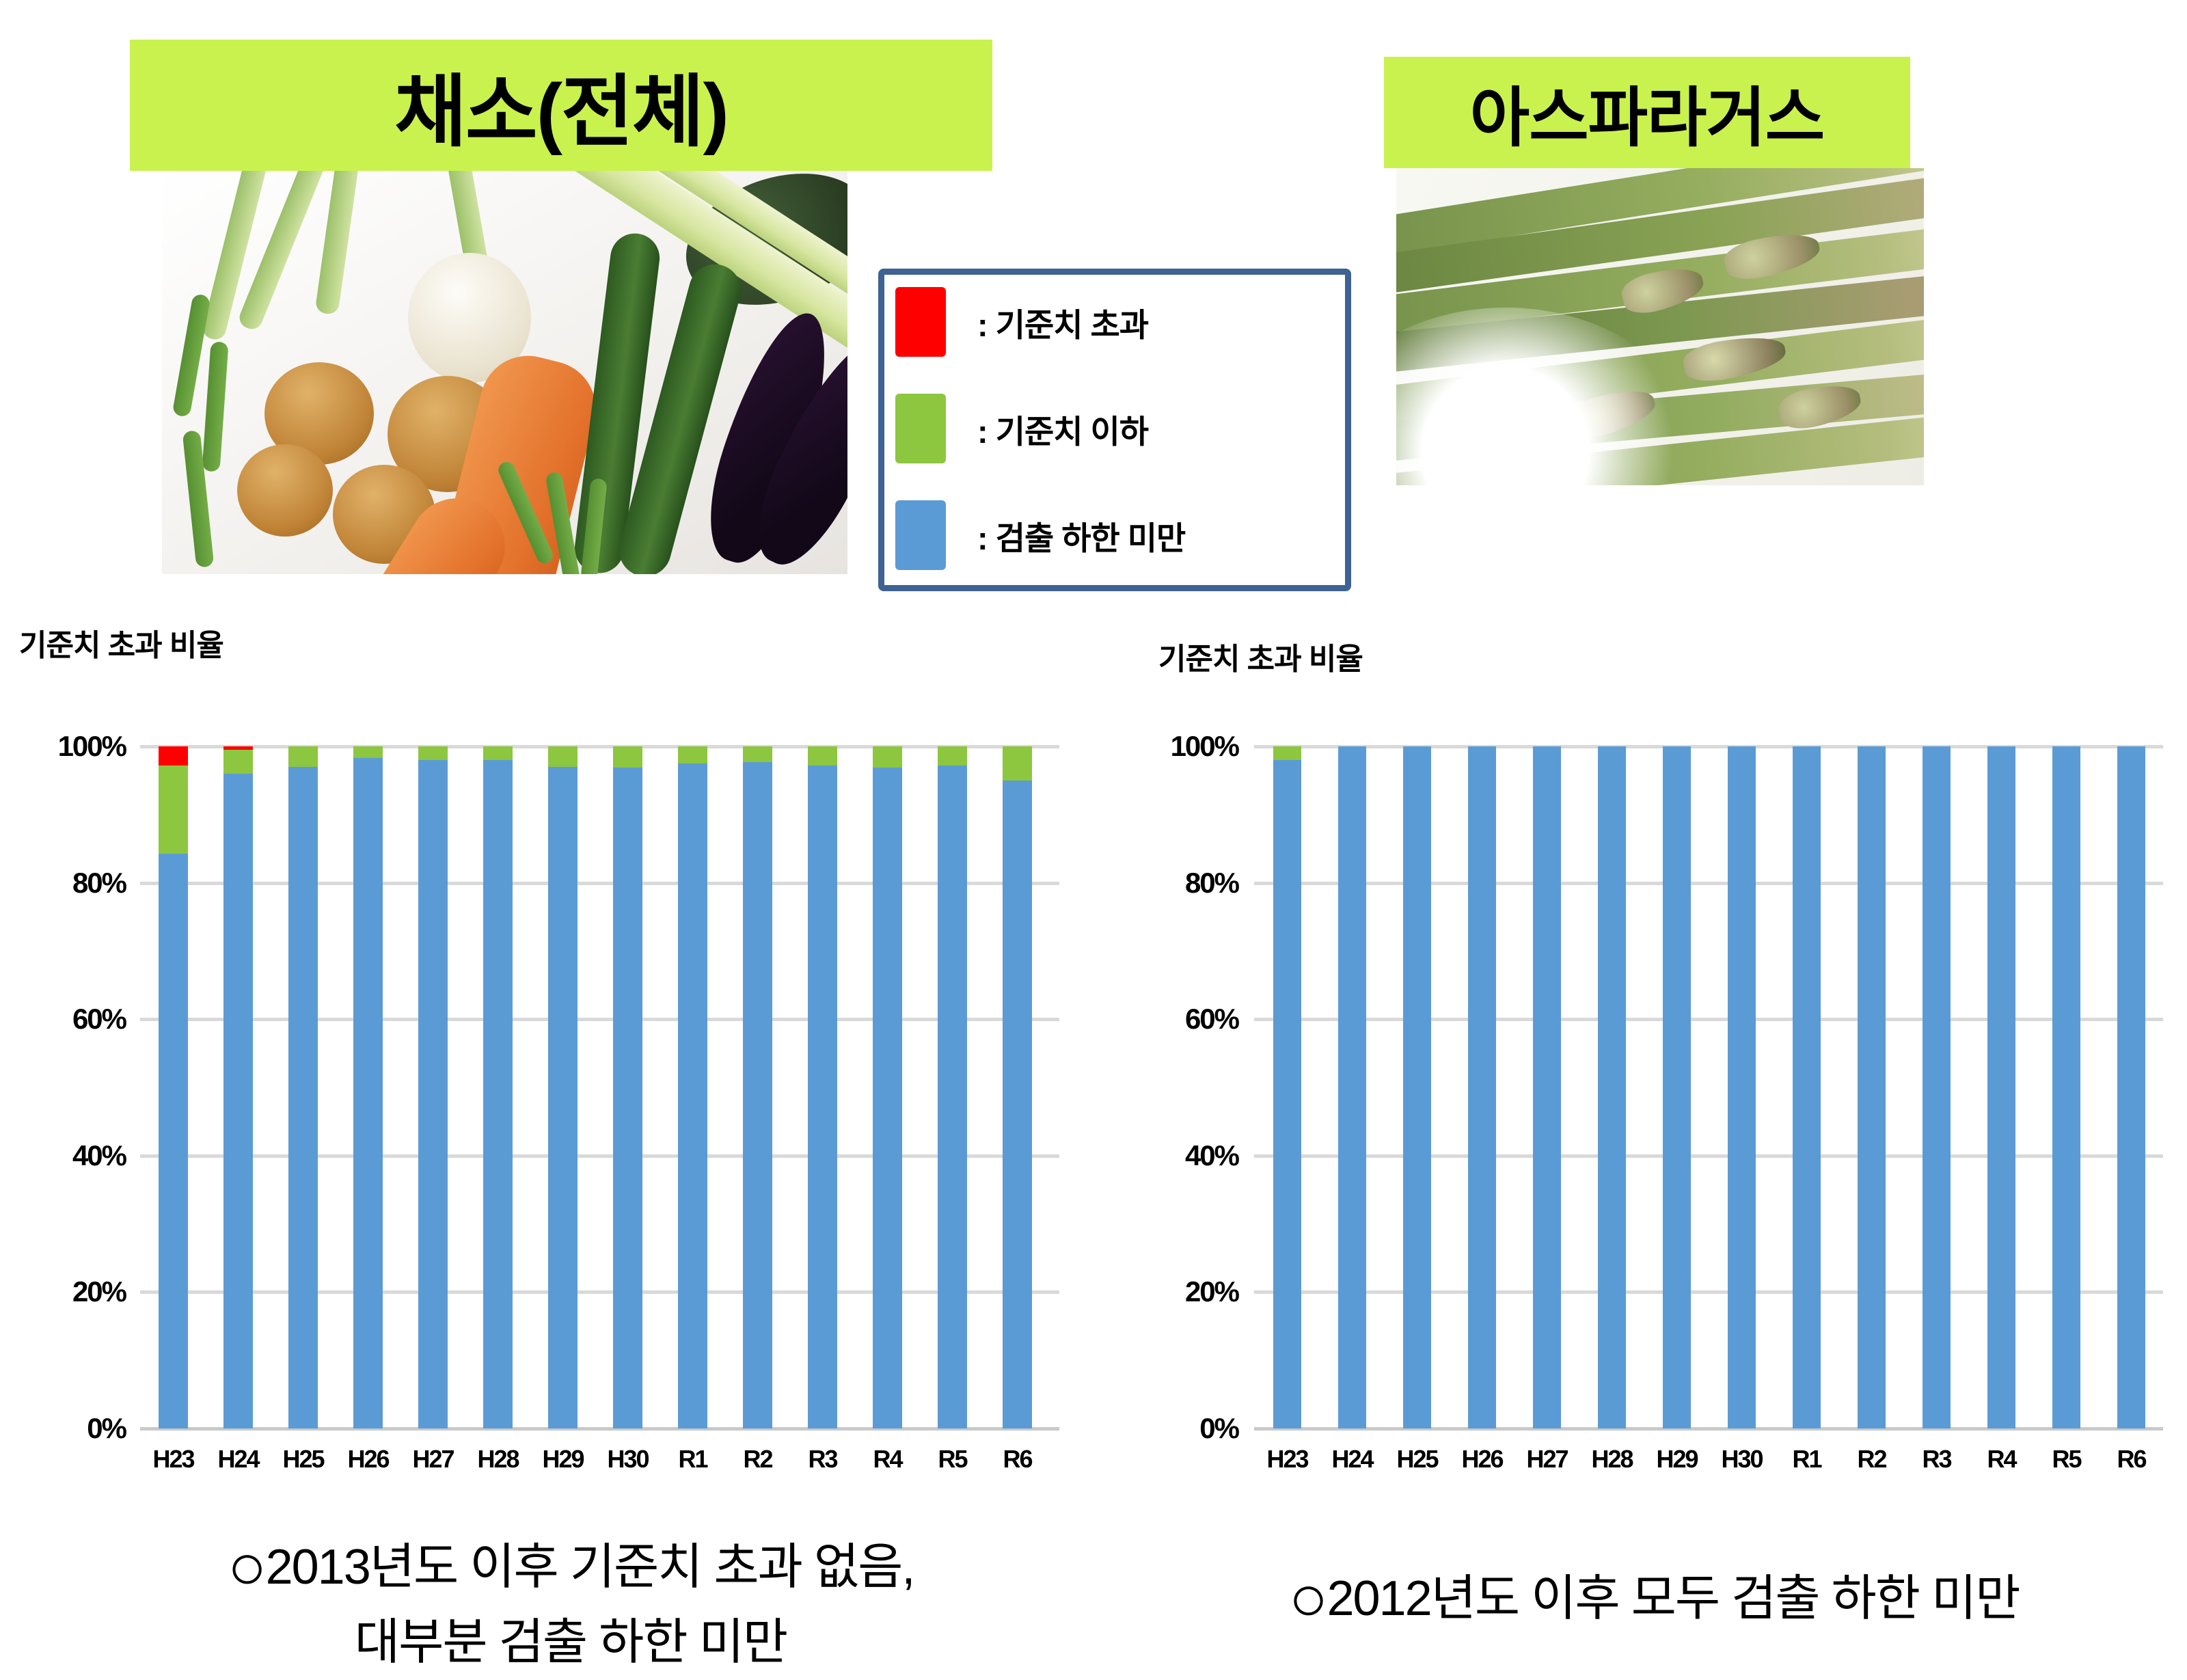  I want to click on asparagus-title-banner: 아스파라거스, so click(1647, 112).